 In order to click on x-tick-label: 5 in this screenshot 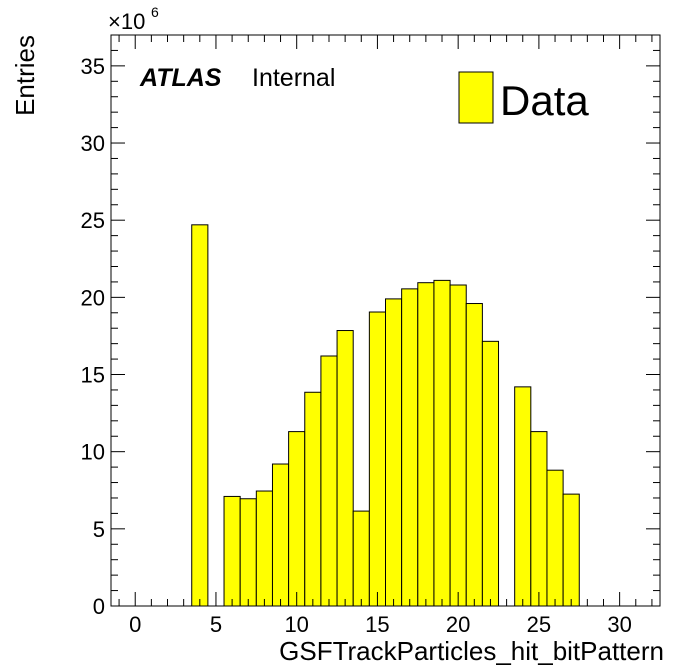, I will do `click(216, 624)`.